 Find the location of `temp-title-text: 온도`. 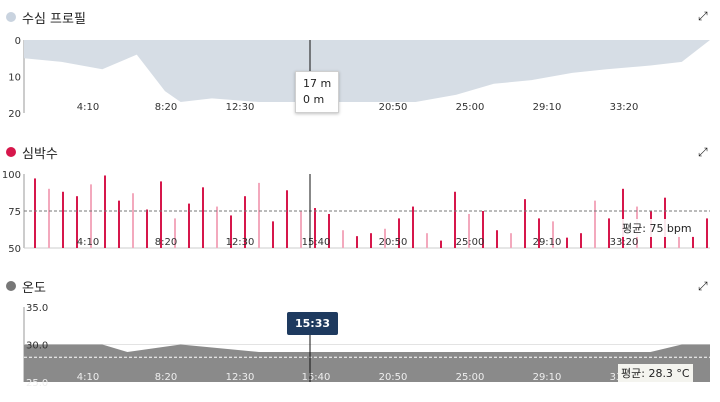

temp-title-text: 온도 is located at coordinates (34, 288).